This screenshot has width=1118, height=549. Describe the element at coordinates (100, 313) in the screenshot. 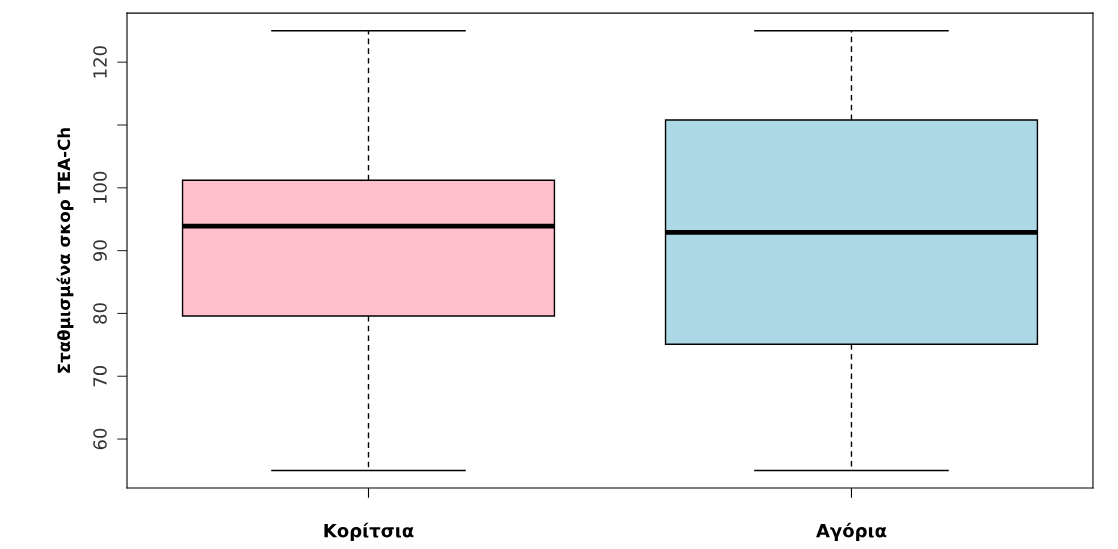

I see `y-tick-label: 80` at that location.